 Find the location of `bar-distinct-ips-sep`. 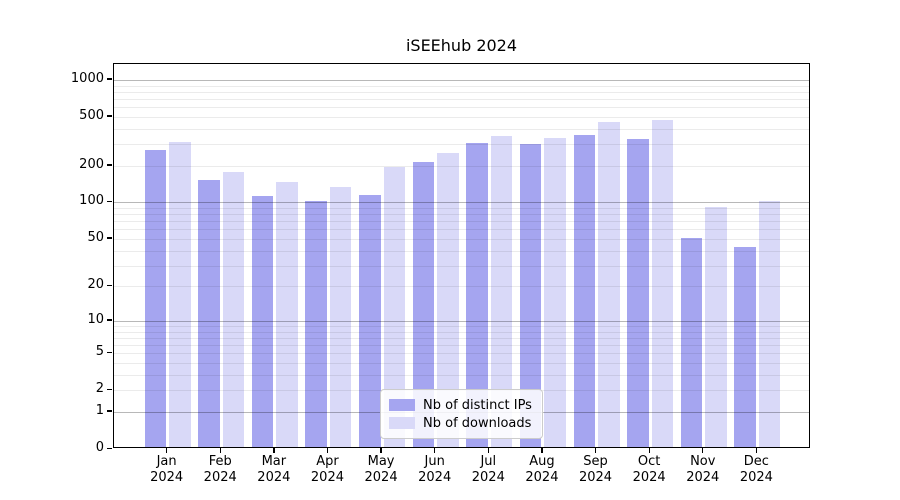

bar-distinct-ips-sep is located at coordinates (584, 290).